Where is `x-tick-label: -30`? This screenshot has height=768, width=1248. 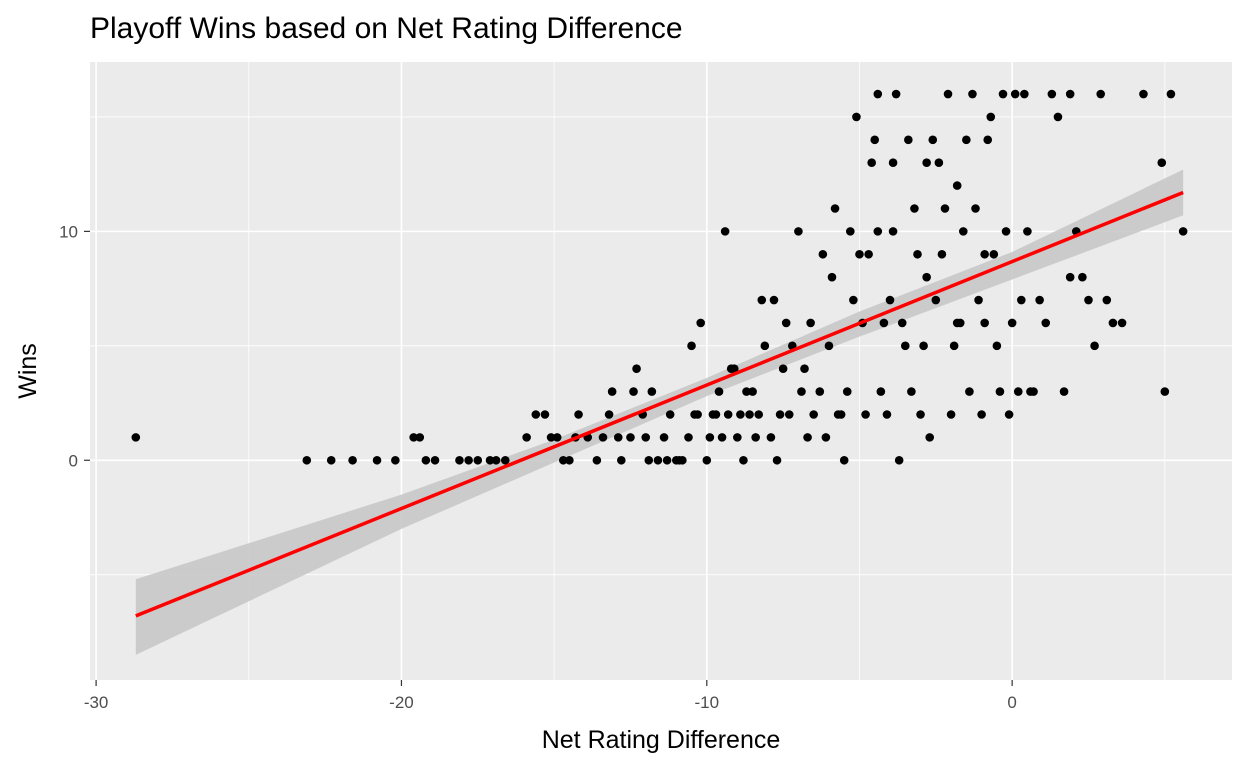
x-tick-label: -30 is located at coordinates (96, 702).